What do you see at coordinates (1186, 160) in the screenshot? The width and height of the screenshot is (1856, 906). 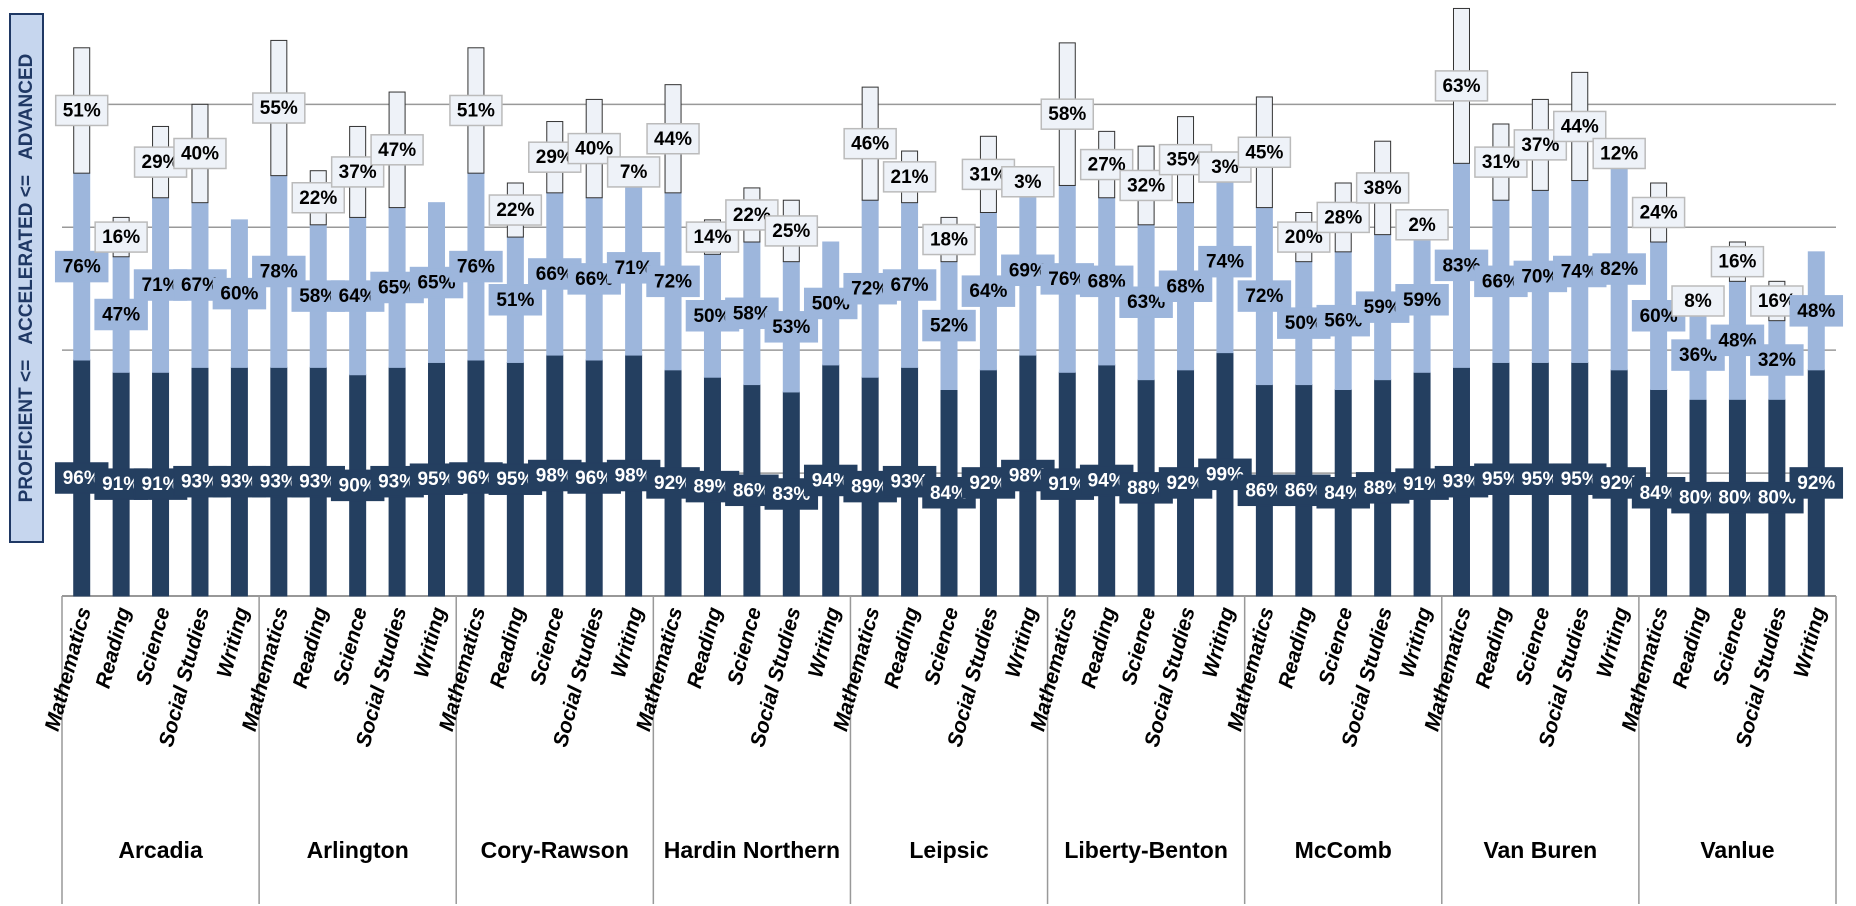 I see `data-label: 35%` at bounding box center [1186, 160].